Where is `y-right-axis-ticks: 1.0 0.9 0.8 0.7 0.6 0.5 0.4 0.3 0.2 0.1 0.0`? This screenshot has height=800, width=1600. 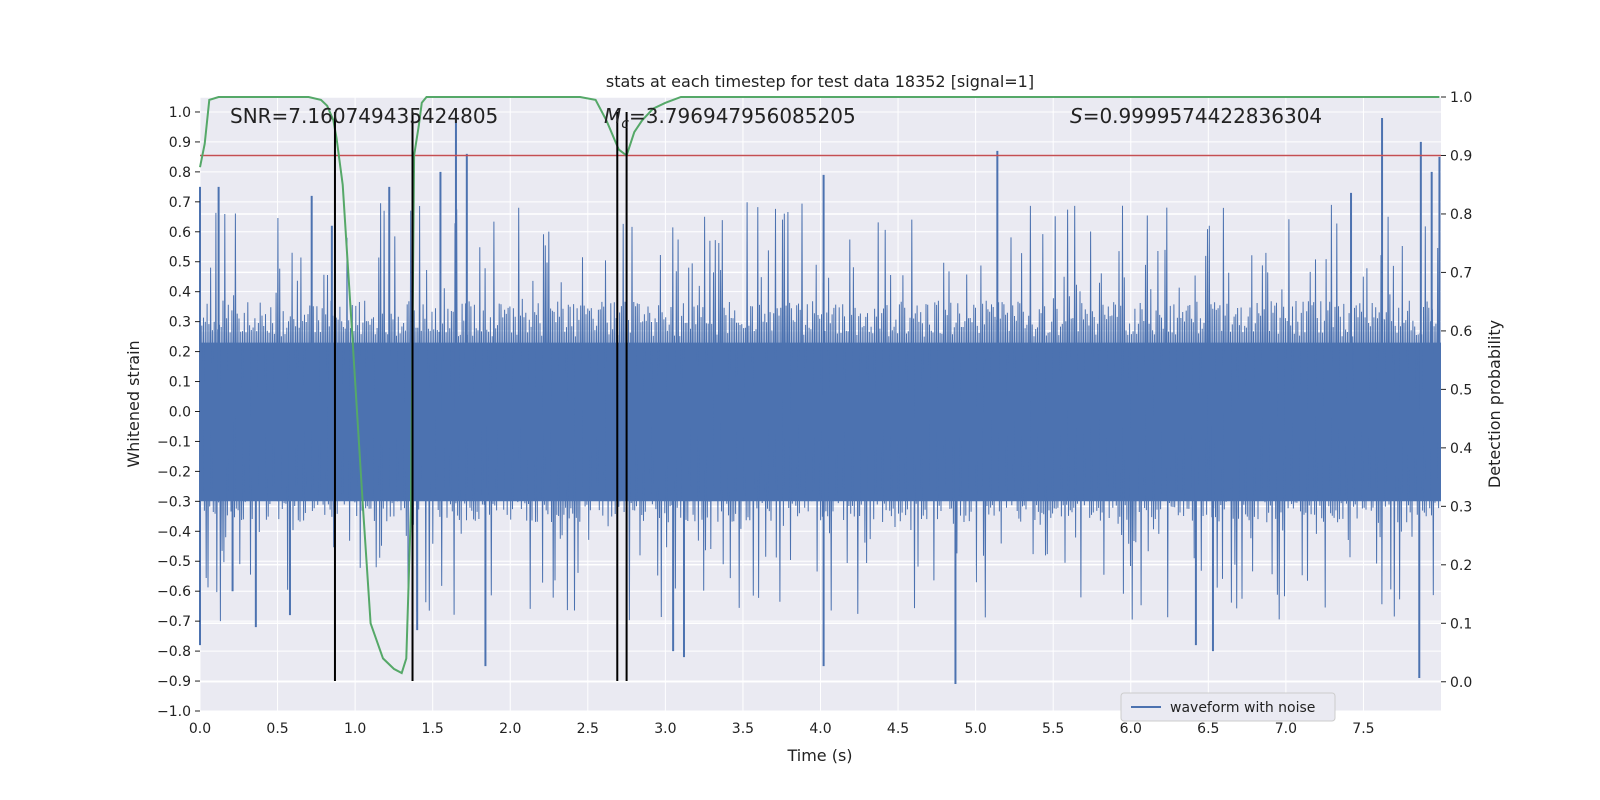
y-right-axis-ticks: 1.0 0.9 0.8 0.7 0.6 0.5 0.4 0.3 0.2 0.1 0.0 is located at coordinates (1456, 390).